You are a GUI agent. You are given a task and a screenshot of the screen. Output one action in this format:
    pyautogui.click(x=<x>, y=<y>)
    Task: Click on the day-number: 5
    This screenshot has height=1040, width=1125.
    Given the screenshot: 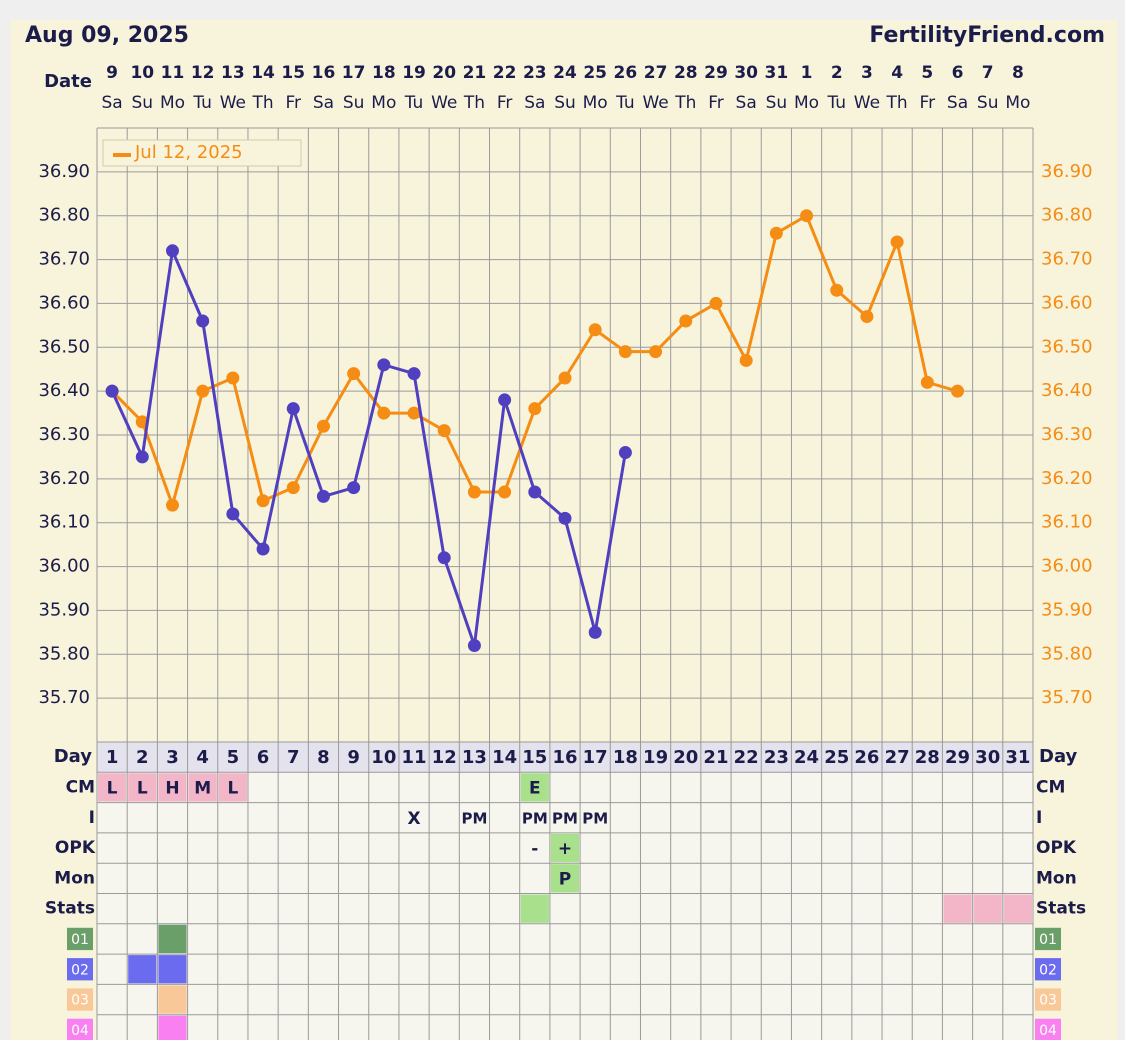 What is the action you would take?
    pyautogui.click(x=233, y=757)
    